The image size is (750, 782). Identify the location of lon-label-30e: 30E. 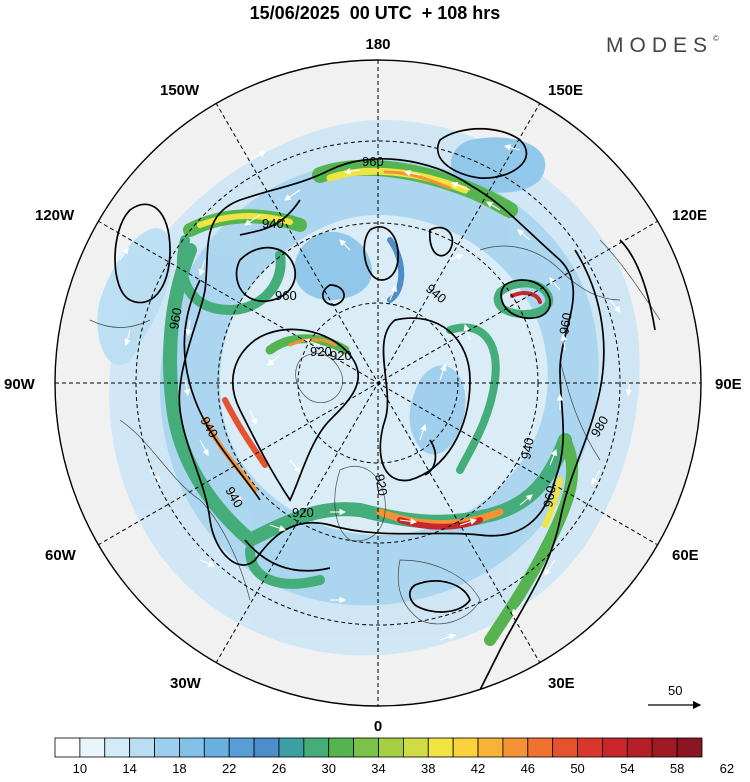
(561, 683).